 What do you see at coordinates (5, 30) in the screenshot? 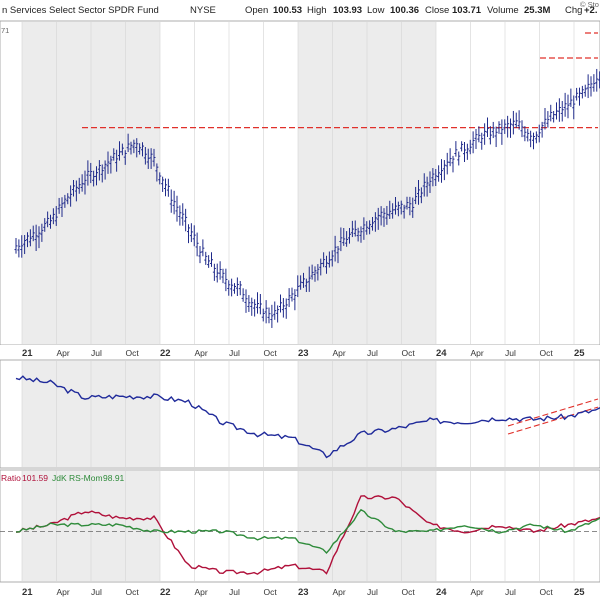
I see `price-marker-label: 71` at bounding box center [5, 30].